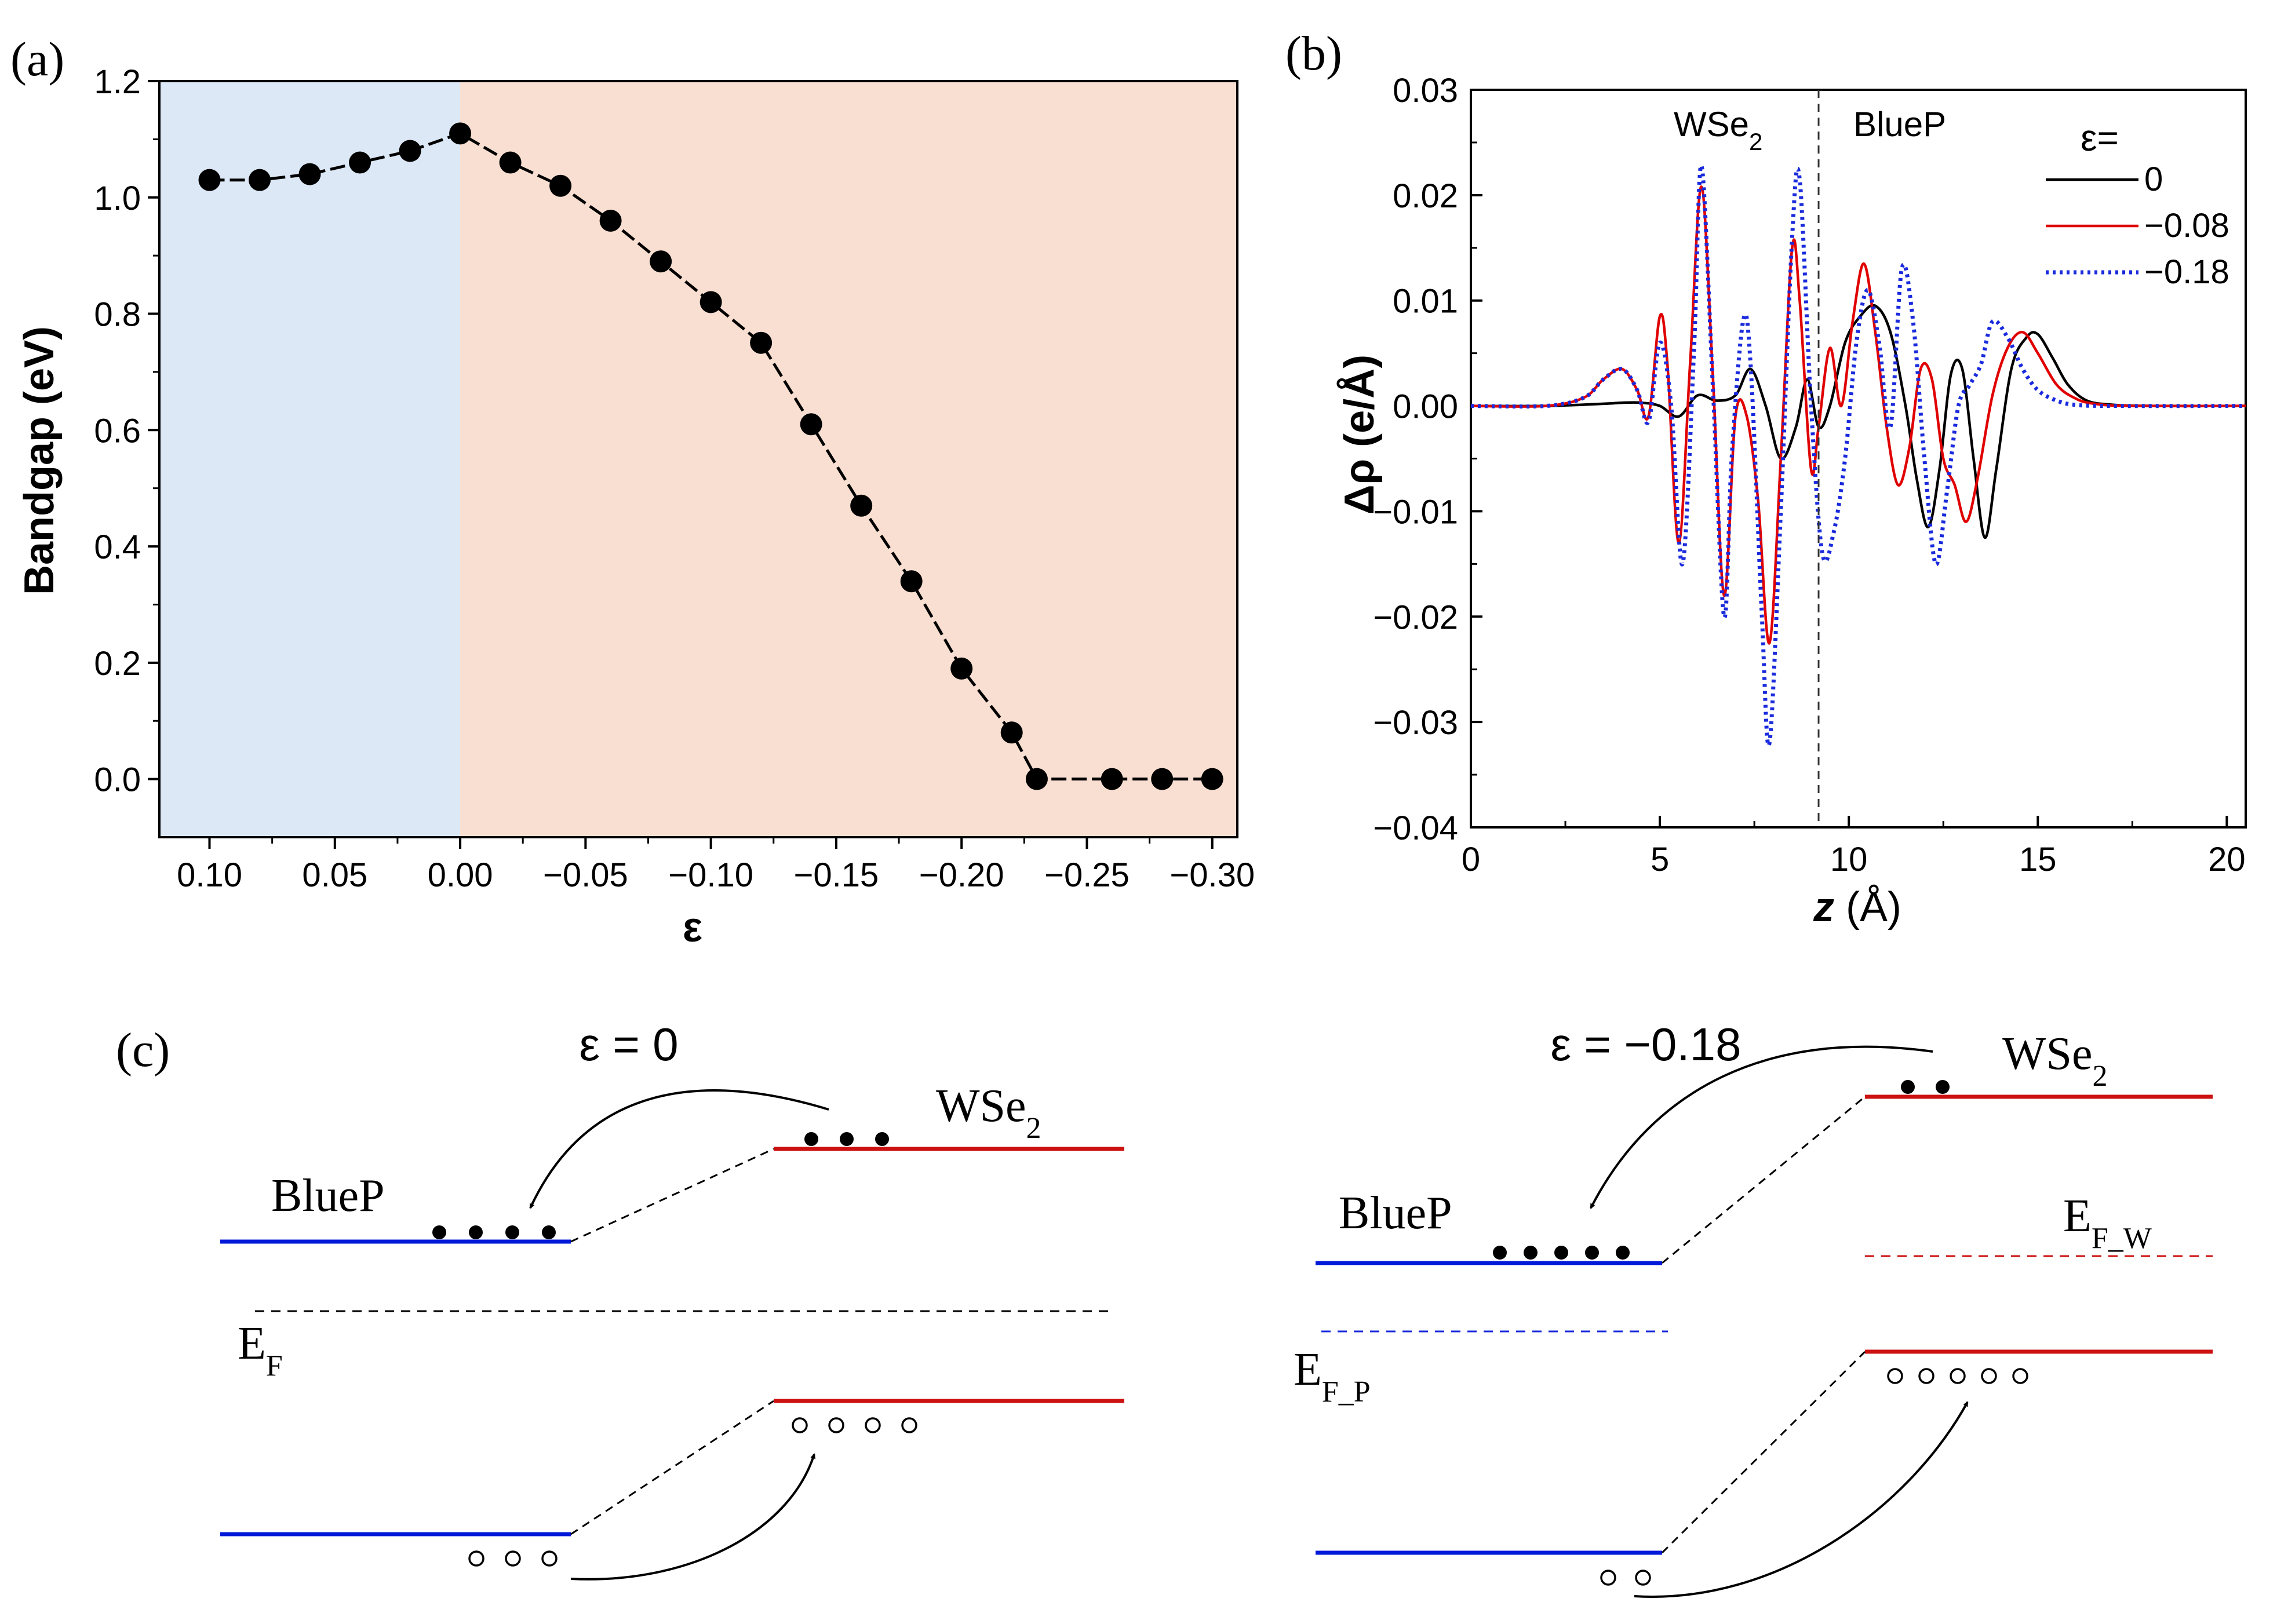  Describe the element at coordinates (117, 547) in the screenshot. I see `y-tick-label: 0.4` at that location.